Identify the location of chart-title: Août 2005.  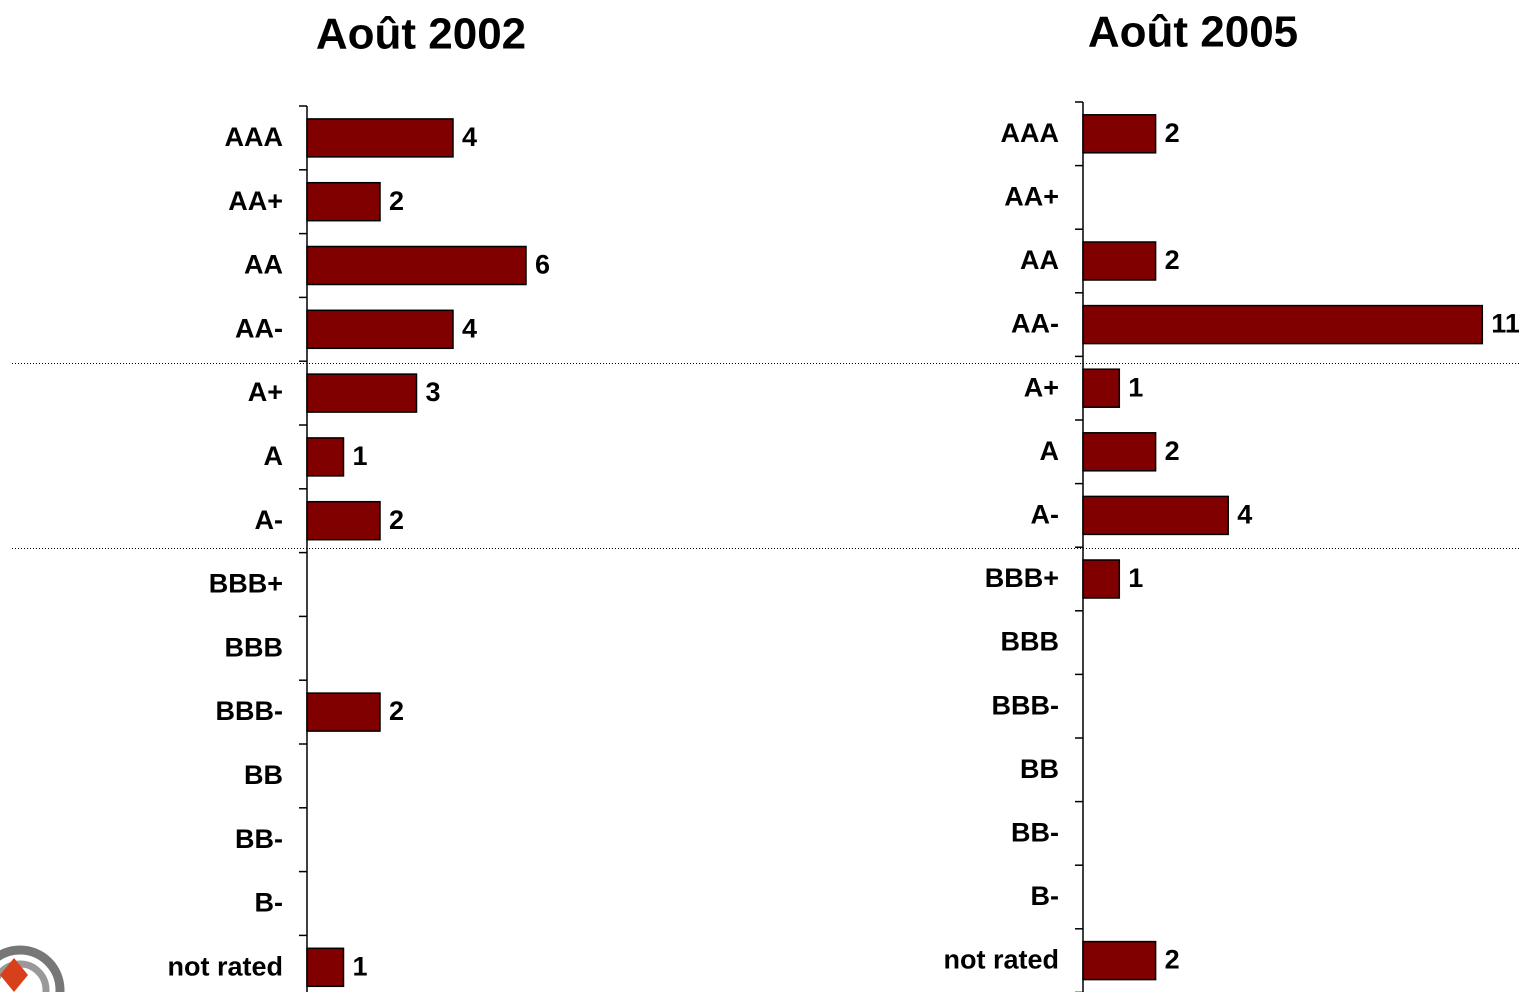
(1193, 32).